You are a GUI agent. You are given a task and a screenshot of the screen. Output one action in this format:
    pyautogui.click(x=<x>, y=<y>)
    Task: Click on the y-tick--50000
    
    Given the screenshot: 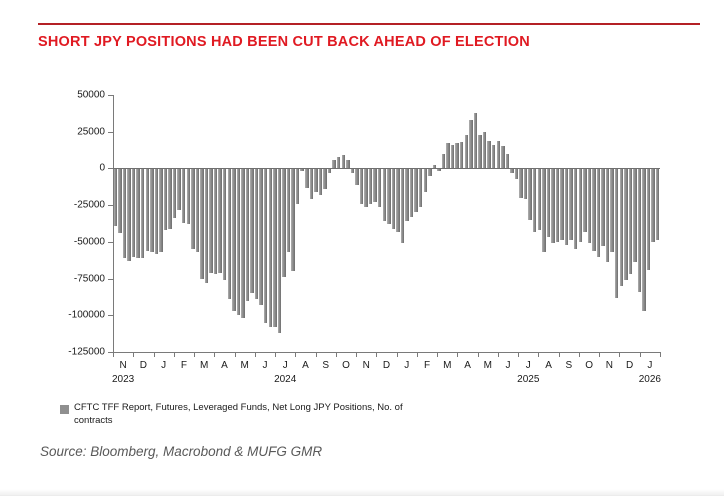 What is the action you would take?
    pyautogui.click(x=110, y=242)
    